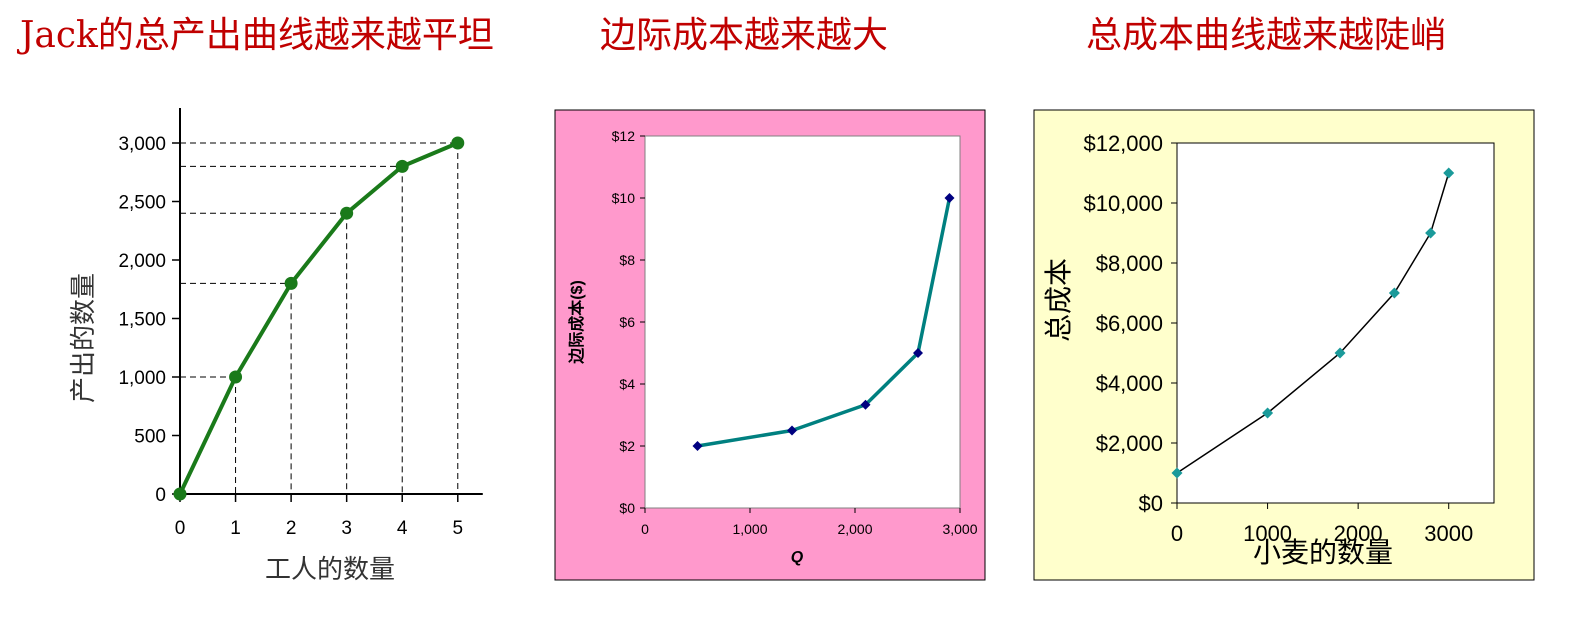 This screenshot has width=1570, height=639. I want to click on chart2-x-tick-label: 2,000, so click(854, 529).